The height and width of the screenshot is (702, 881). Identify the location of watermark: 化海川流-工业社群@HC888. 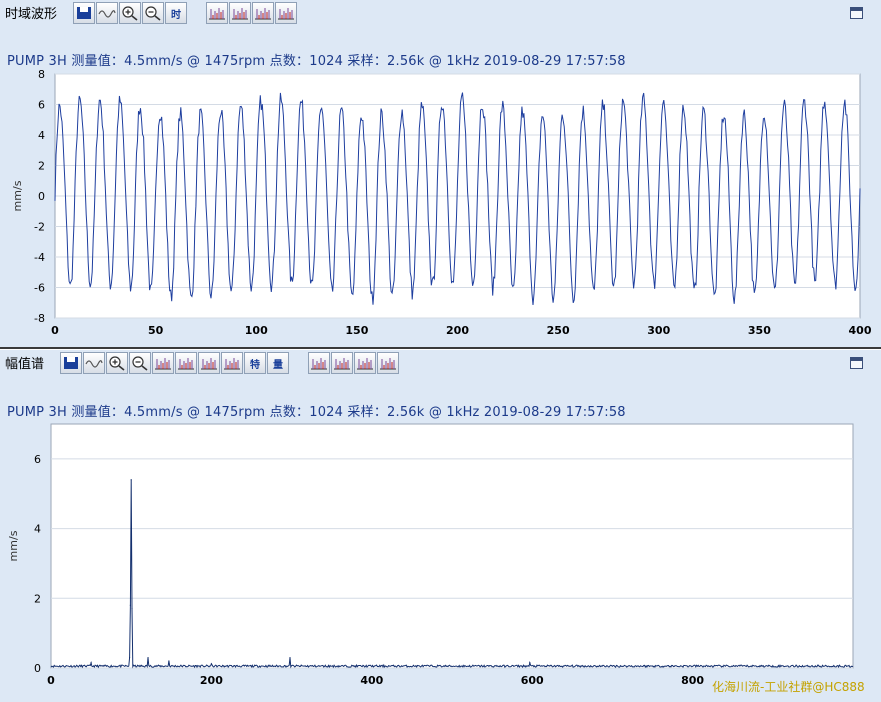
(788, 687).